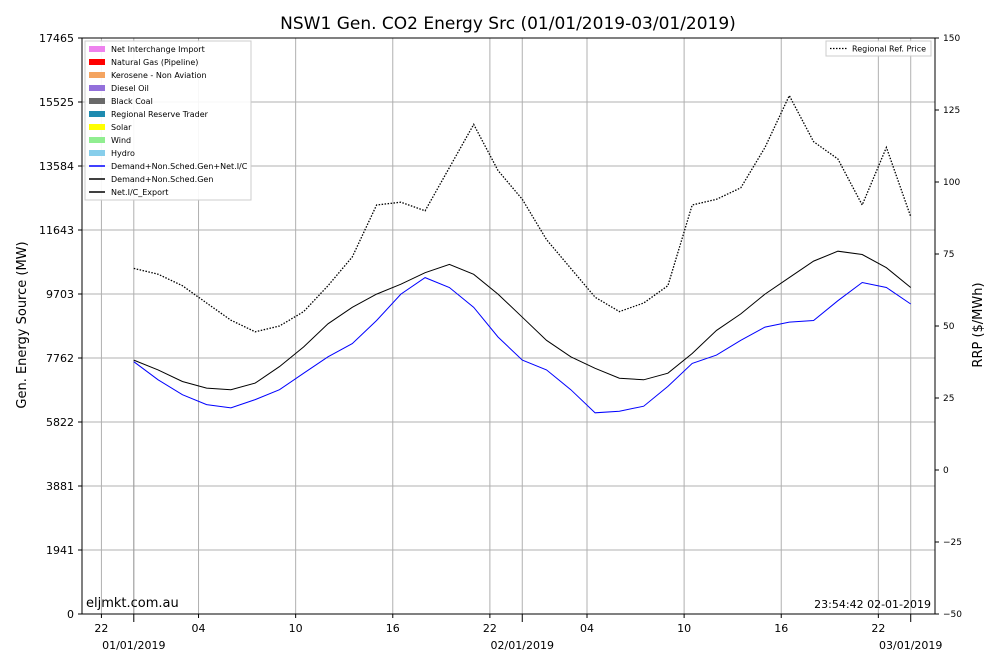 The height and width of the screenshot is (666, 1000). I want to click on legend-price-label: Regional Ref. Price, so click(889, 49).